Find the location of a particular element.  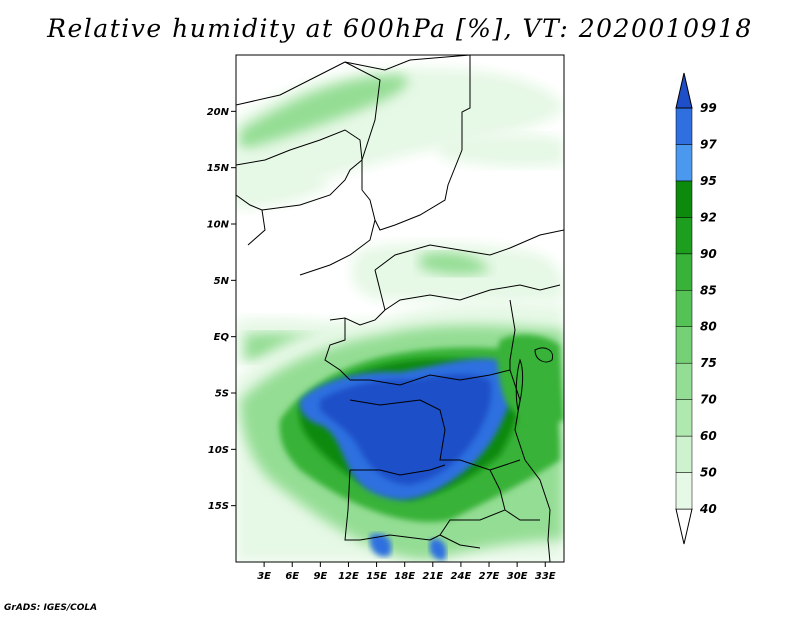

colorbar-label: 75 is located at coordinates (708, 363).